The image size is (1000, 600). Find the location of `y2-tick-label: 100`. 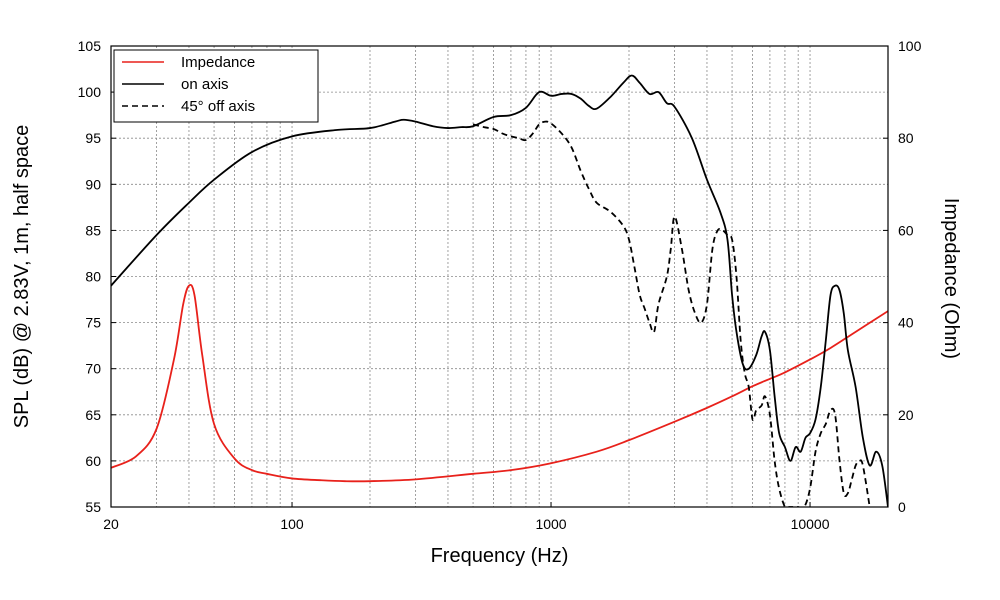

y2-tick-label: 100 is located at coordinates (910, 46).